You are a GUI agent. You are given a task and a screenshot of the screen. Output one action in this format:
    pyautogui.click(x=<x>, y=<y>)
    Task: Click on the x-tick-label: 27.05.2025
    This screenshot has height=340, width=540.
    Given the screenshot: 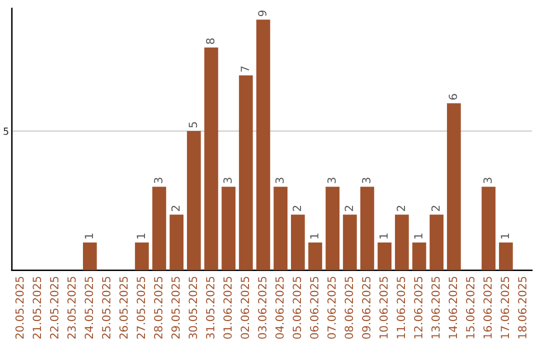 What is the action you would take?
    pyautogui.click(x=141, y=307)
    